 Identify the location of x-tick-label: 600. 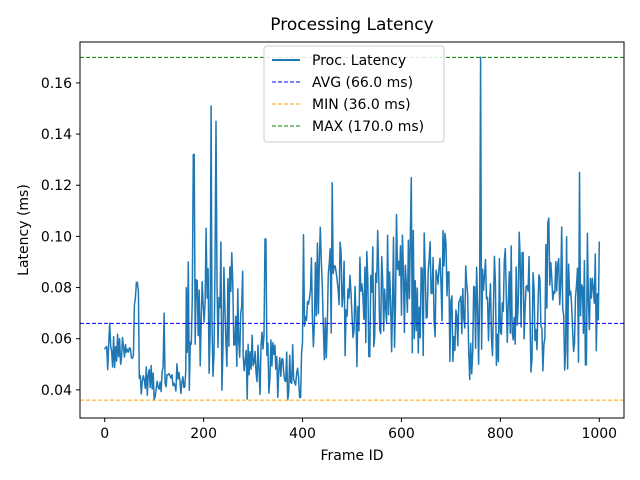
(401, 434).